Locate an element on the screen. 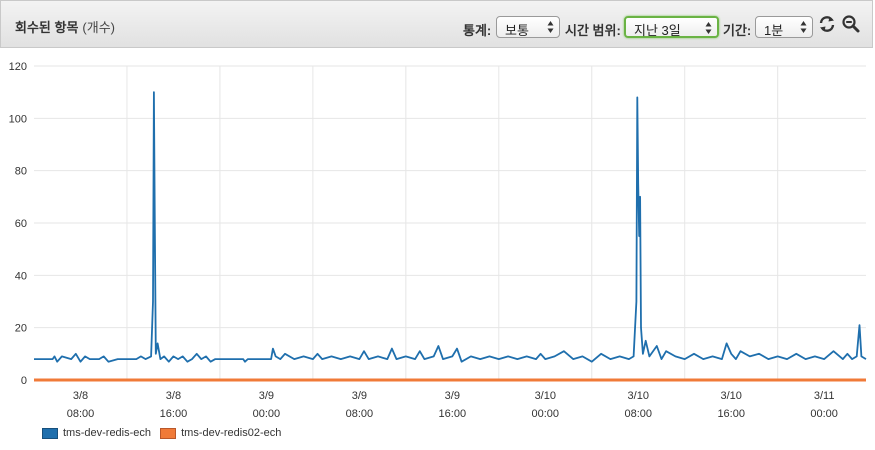 The height and width of the screenshot is (450, 875). period-label: 기간: is located at coordinates (737, 30).